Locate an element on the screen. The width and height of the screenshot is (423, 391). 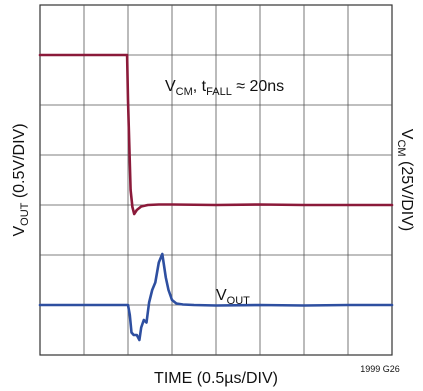
annotation-text: ≈ 20ns is located at coordinates (258, 86).